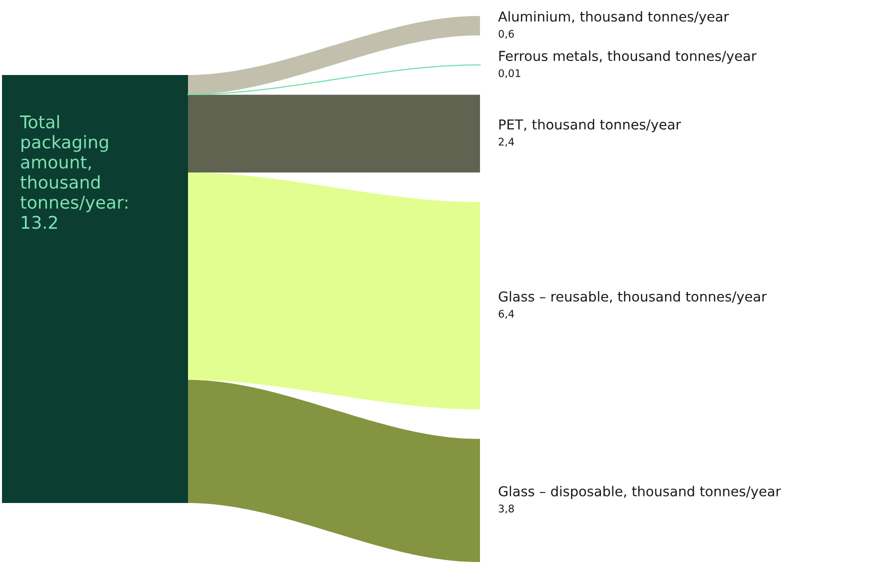 The width and height of the screenshot is (887, 564). Describe the element at coordinates (613, 17) in the screenshot. I see `category-label: Aluminium, thousand tonnes/year` at that location.